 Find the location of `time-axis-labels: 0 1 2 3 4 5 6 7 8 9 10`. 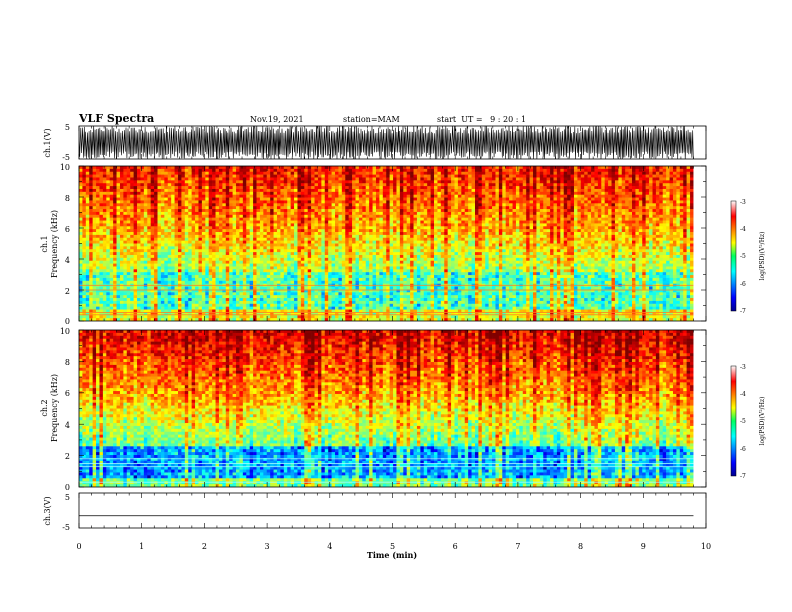

time-axis-labels: 0 1 2 3 4 5 6 7 8 9 10 is located at coordinates (393, 546).